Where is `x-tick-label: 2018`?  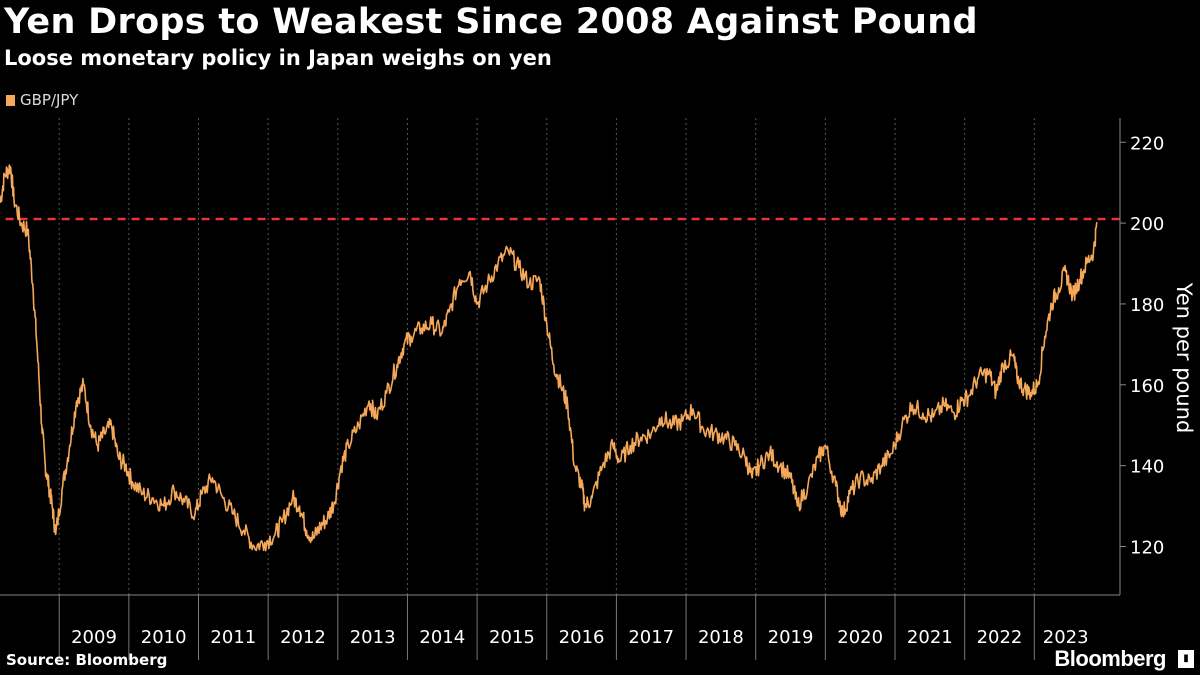 x-tick-label: 2018 is located at coordinates (721, 637).